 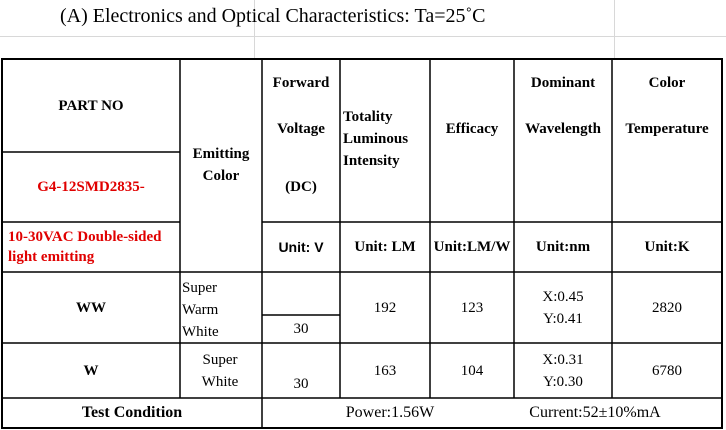 What do you see at coordinates (563, 381) in the screenshot?
I see `row-y: Y:0.30` at bounding box center [563, 381].